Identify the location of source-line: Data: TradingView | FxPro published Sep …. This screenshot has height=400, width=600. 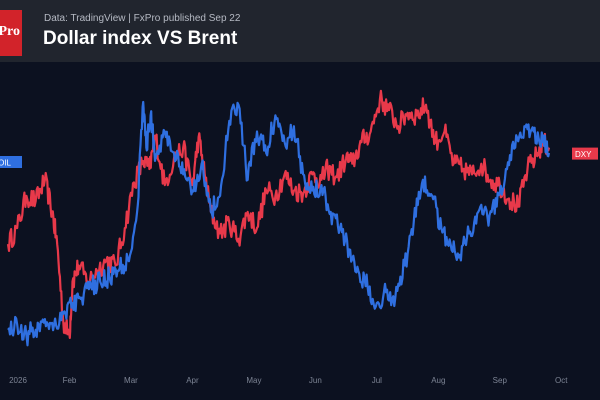
(142, 18).